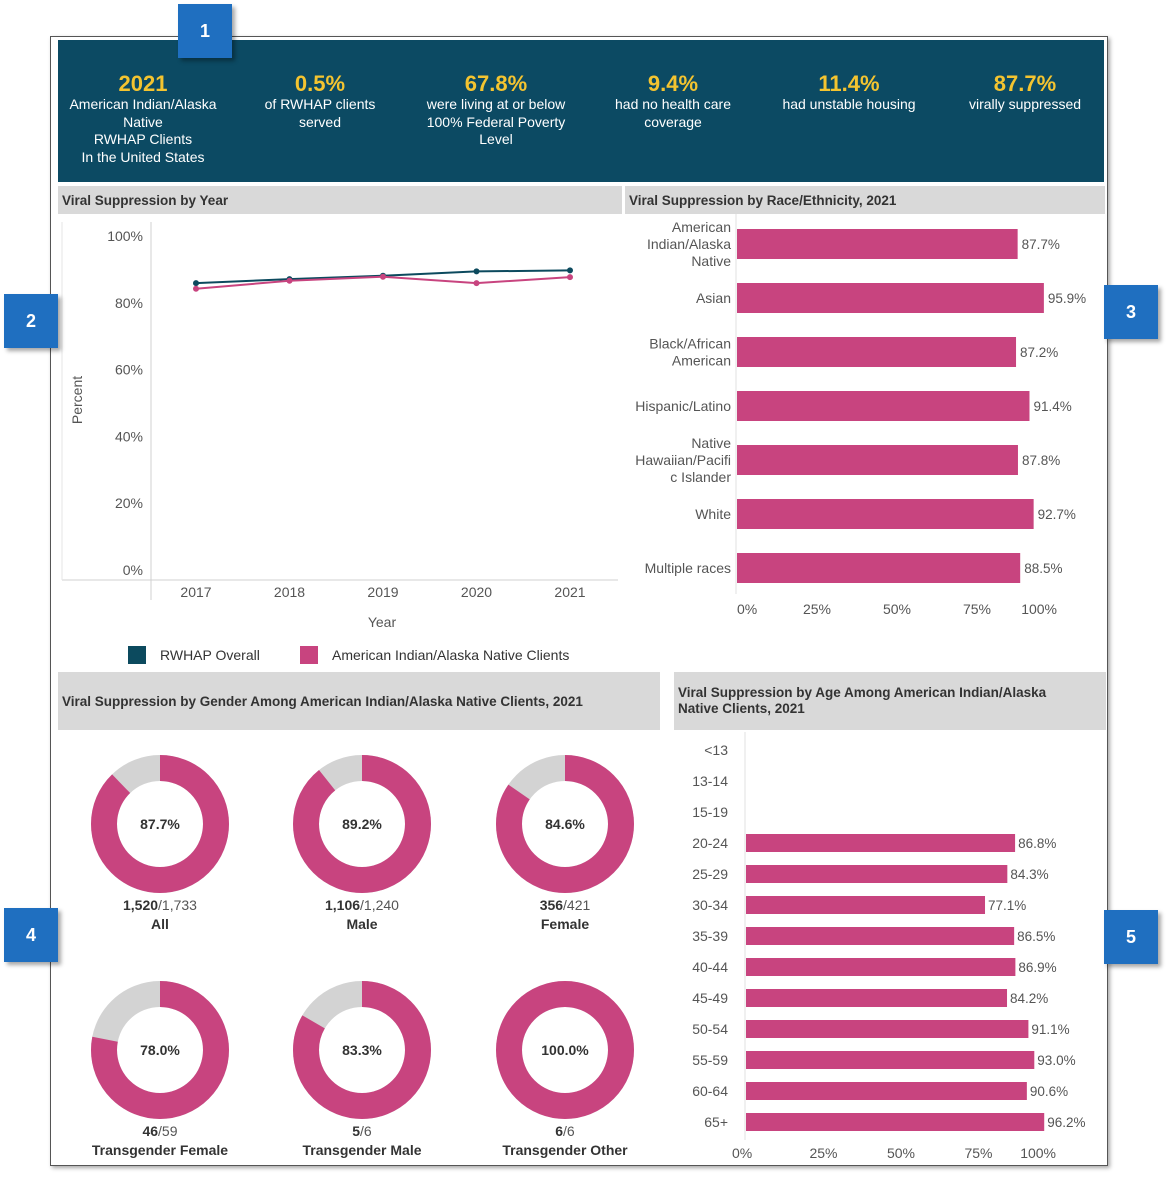 Image resolution: width=1170 pixels, height=1178 pixels. Describe the element at coordinates (565, 1150) in the screenshot. I see `donut-category-label: Transgender Other` at that location.